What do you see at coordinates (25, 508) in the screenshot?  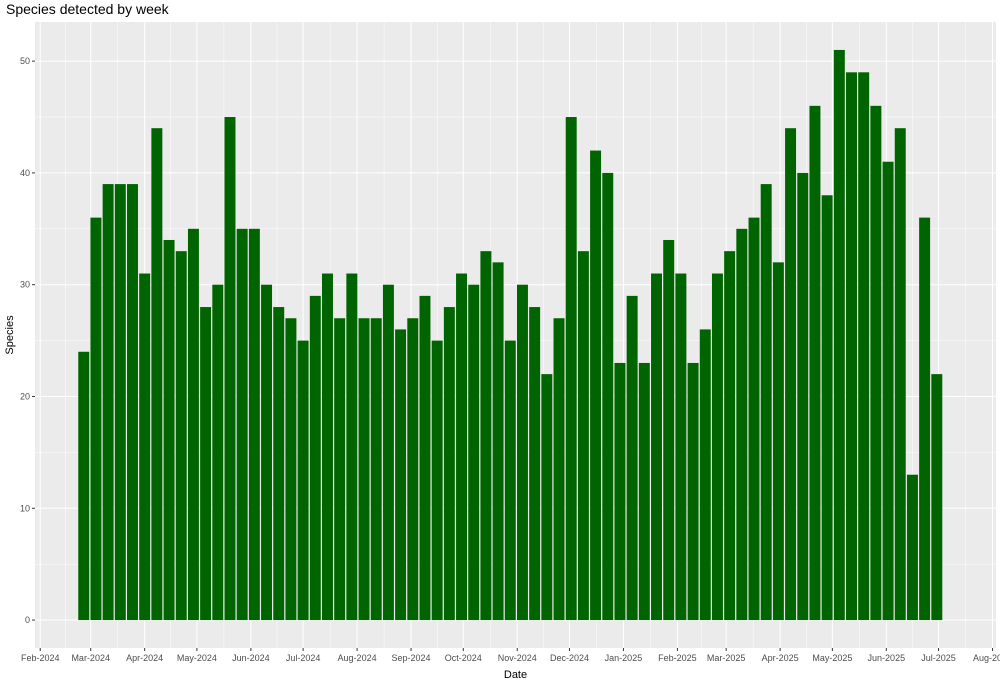 I see `y-tick-label: 10` at bounding box center [25, 508].